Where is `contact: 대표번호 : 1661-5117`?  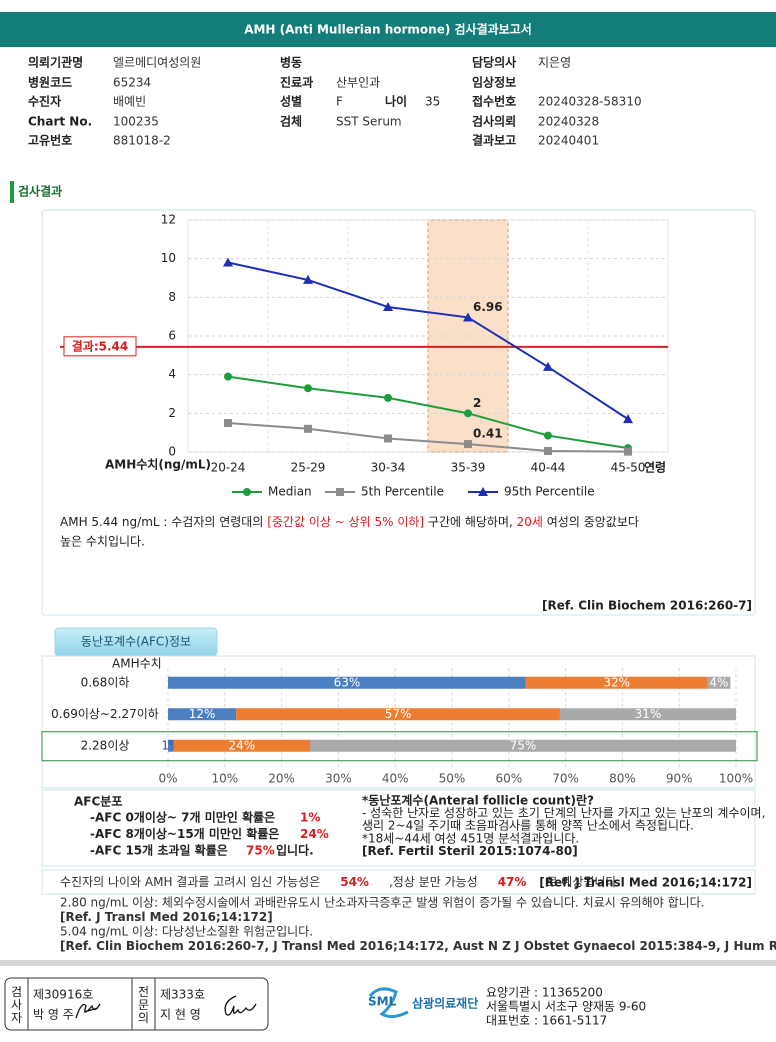
contact: 대표번호 : 1661-5117 is located at coordinates (546, 1021).